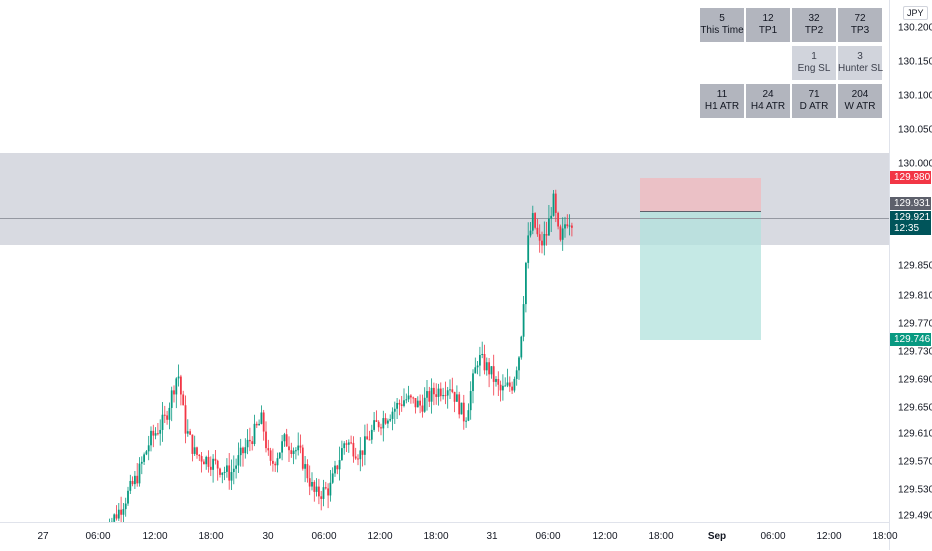 Image resolution: width=932 pixels, height=551 pixels. Describe the element at coordinates (915, 62) in the screenshot. I see `price-tick: 130.150` at that location.